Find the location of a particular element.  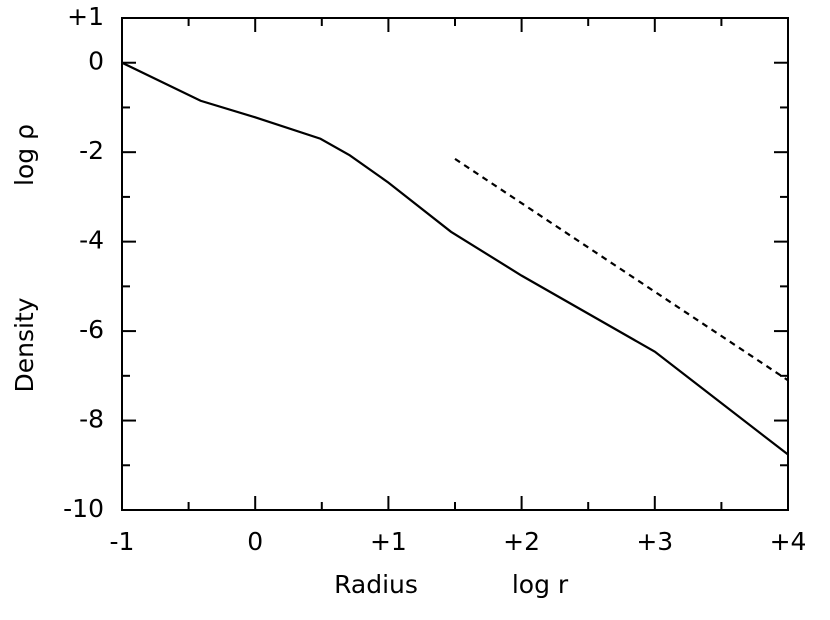

x-axis-log-label: log r is located at coordinates (540, 584).